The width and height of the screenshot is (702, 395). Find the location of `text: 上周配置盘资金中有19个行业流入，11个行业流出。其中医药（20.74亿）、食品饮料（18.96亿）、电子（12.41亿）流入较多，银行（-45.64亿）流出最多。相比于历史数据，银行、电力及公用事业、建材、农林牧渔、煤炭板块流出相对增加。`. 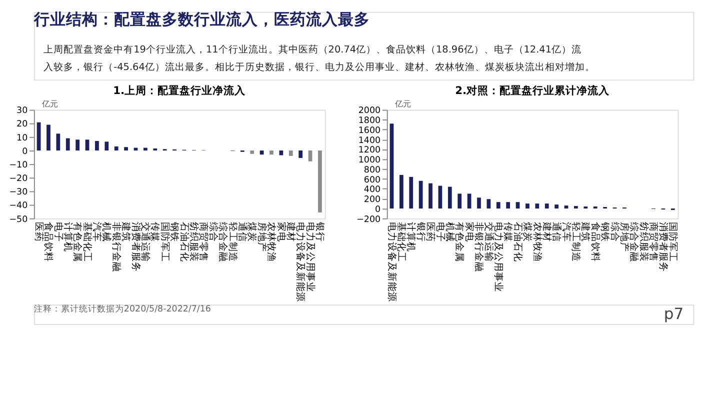

text: 上周配置盘资金中有19个行业流入，11个行业流出。其中医药（20.74亿）、食品饮料（18.96亿）、电子（12.41亿）流入较多，银行（-45.64亿）流出最多。相比于历史数据，银行、电力及公用事业、建材、农林牧渔、煤炭板块流出相对增加。 is located at coordinates (319, 59).